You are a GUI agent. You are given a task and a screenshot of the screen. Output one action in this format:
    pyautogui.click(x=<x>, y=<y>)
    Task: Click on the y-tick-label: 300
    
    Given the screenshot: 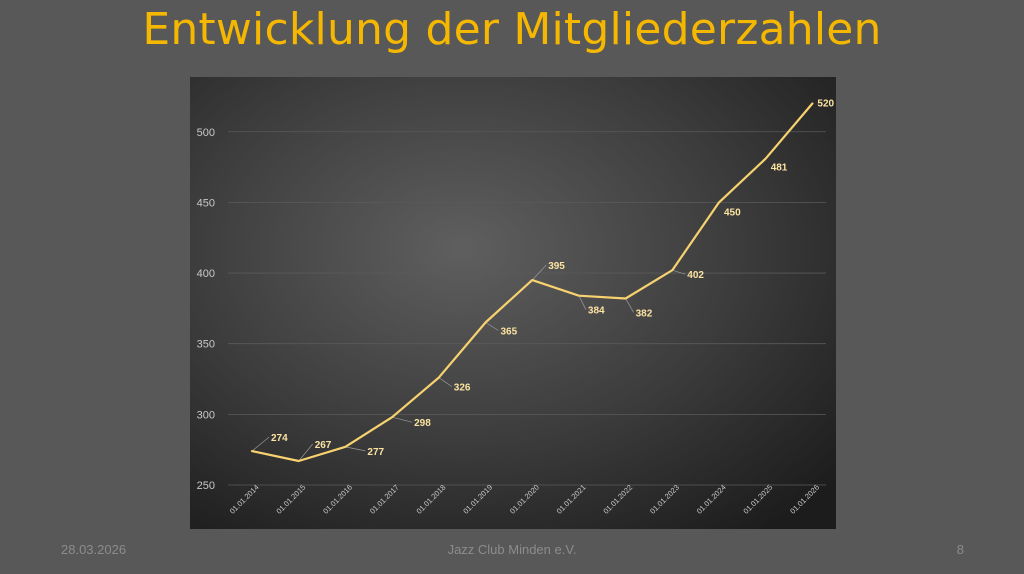 What is the action you would take?
    pyautogui.click(x=206, y=415)
    